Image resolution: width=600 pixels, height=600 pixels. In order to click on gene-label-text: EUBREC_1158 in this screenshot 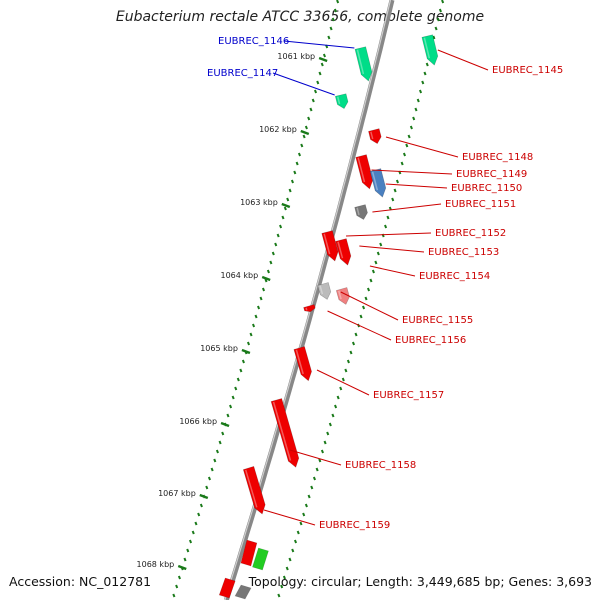, I will do `click(380, 465)`.